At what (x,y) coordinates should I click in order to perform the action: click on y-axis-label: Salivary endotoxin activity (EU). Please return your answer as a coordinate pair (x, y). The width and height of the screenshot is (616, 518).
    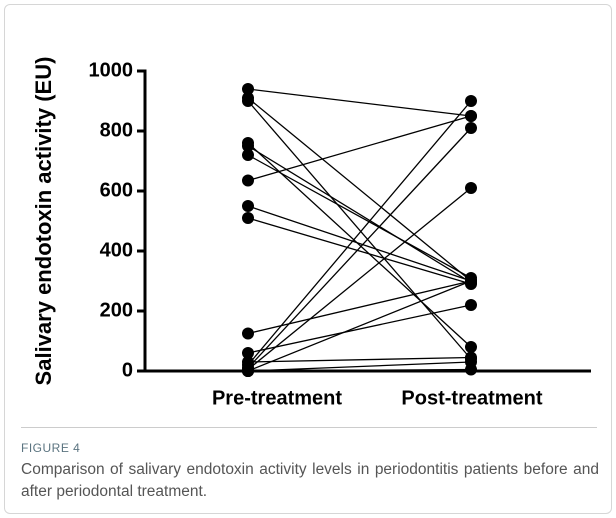
    Looking at the image, I should click on (43, 221).